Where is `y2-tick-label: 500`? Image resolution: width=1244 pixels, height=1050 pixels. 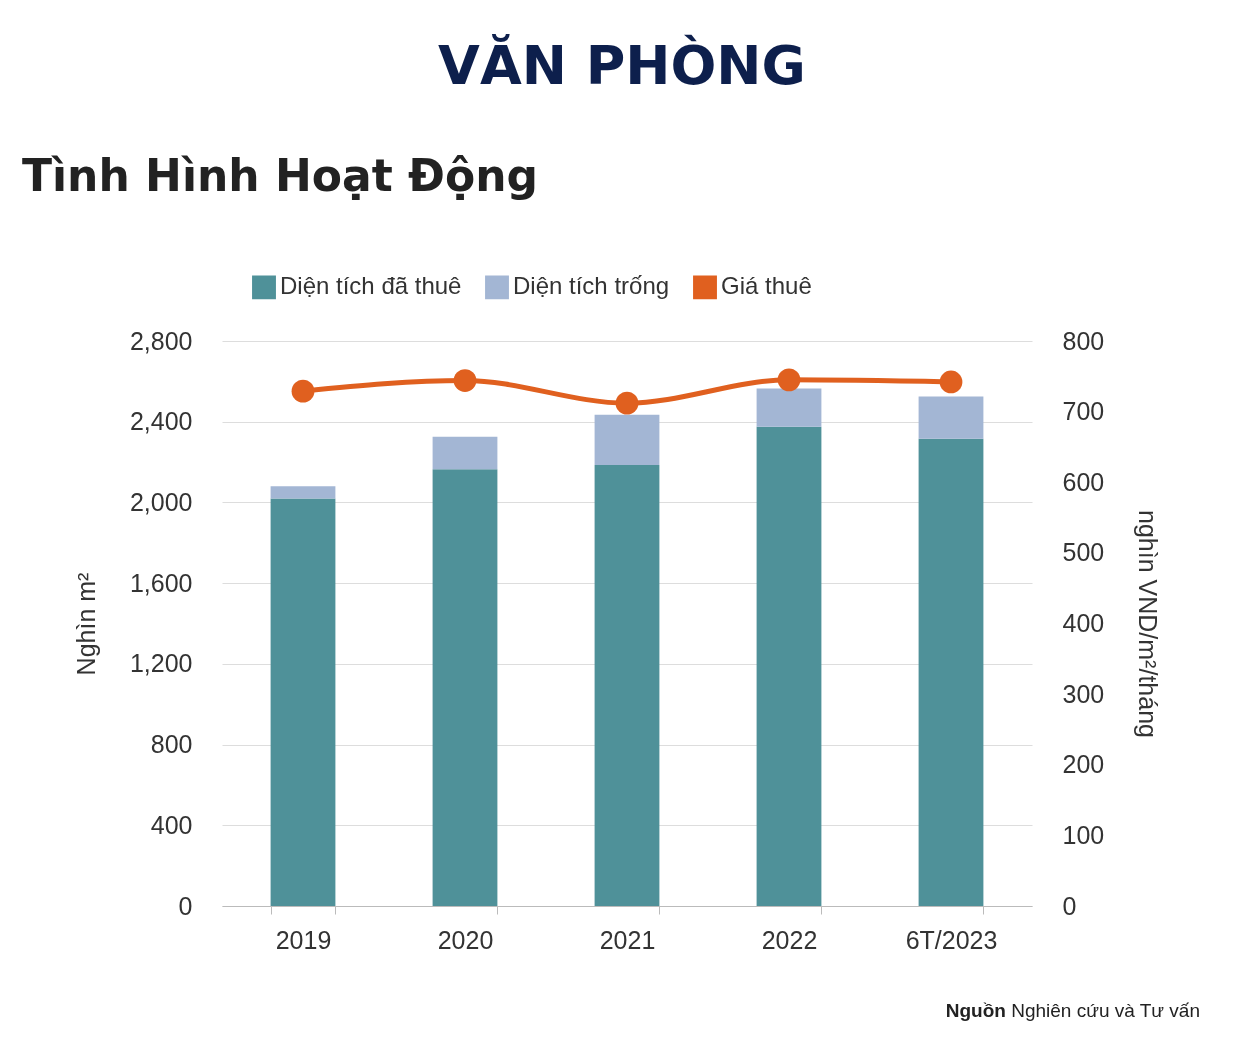
y2-tick-label: 500 is located at coordinates (1083, 552).